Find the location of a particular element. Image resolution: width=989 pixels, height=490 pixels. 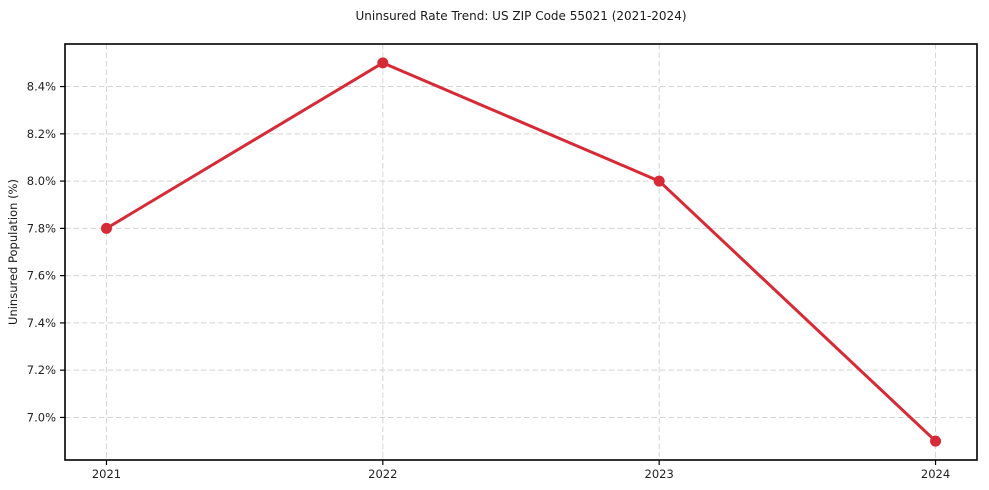

y-tick-label: 7.8% is located at coordinates (41, 228).